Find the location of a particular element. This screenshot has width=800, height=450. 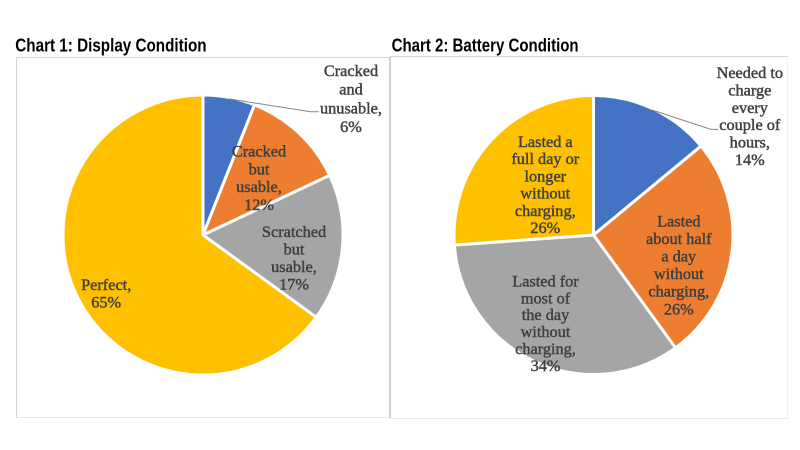

svg-text: Perfect, is located at coordinates (106, 284).